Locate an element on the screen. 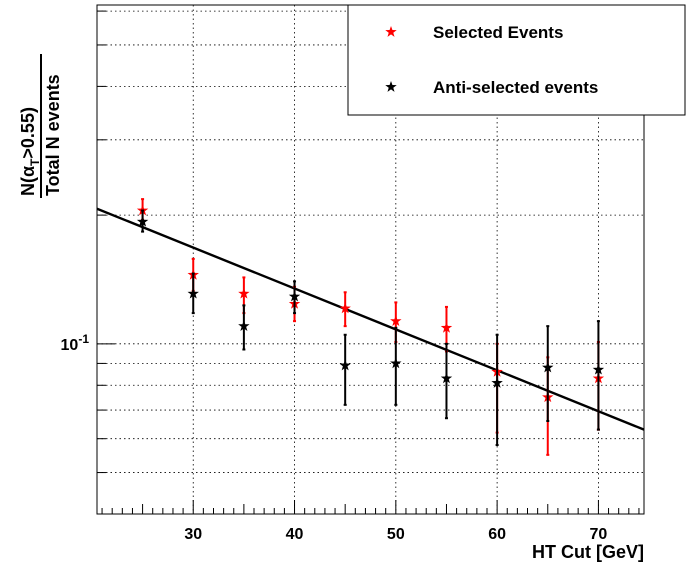  legend-box is located at coordinates (516, 60).